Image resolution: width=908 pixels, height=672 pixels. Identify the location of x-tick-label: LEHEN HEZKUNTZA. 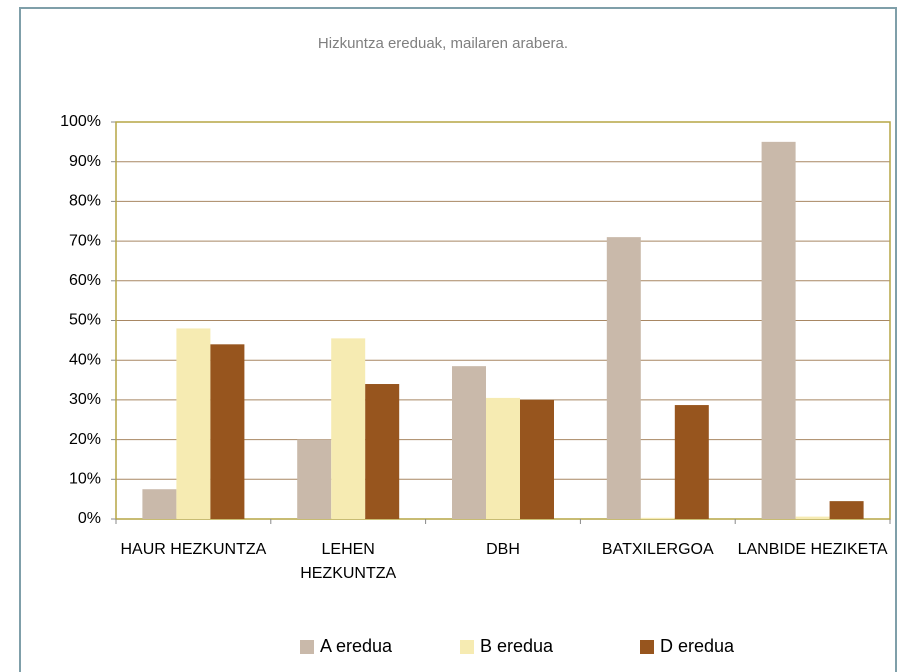
(348, 561).